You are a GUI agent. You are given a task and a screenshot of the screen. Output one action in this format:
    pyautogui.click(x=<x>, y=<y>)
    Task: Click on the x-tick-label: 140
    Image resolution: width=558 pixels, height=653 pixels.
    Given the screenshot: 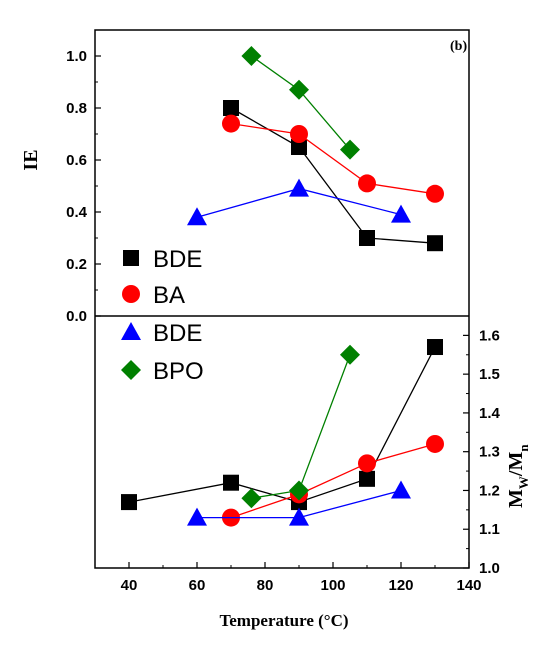 What is the action you would take?
    pyautogui.click(x=468, y=585)
    